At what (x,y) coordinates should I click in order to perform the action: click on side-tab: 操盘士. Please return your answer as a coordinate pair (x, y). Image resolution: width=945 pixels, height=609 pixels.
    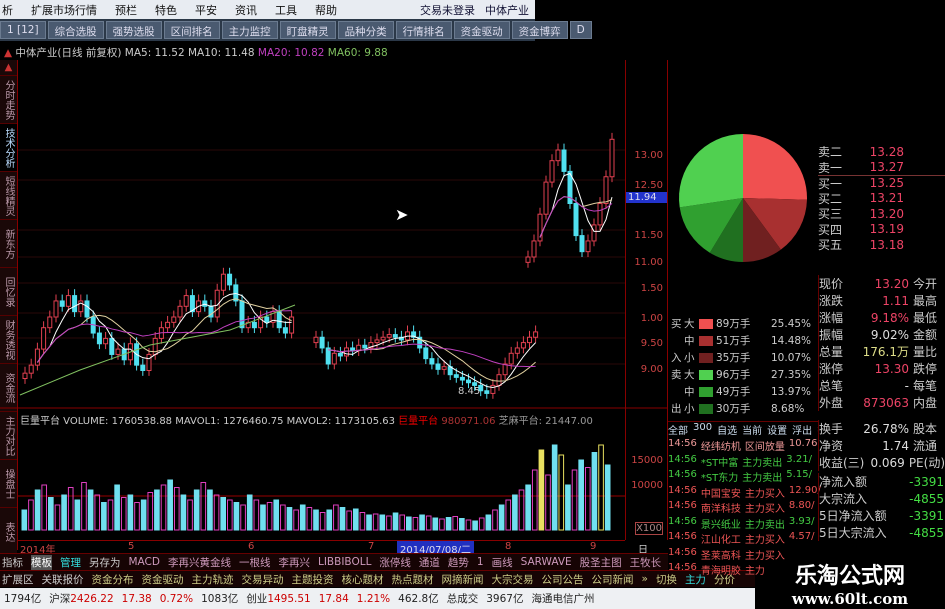
    Looking at the image, I should click on (8, 484).